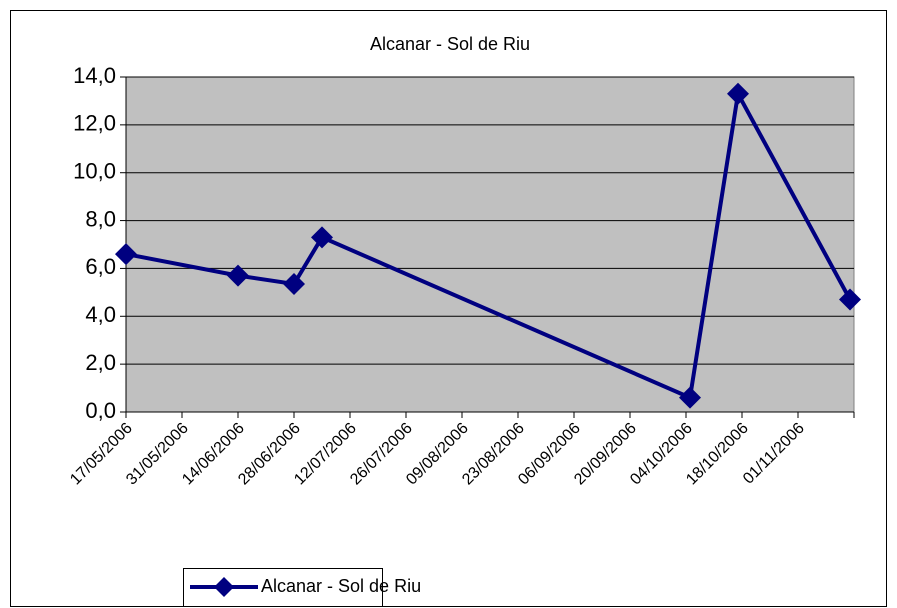 This screenshot has width=897, height=608. I want to click on y-tick-label: 4,0, so click(100, 314).